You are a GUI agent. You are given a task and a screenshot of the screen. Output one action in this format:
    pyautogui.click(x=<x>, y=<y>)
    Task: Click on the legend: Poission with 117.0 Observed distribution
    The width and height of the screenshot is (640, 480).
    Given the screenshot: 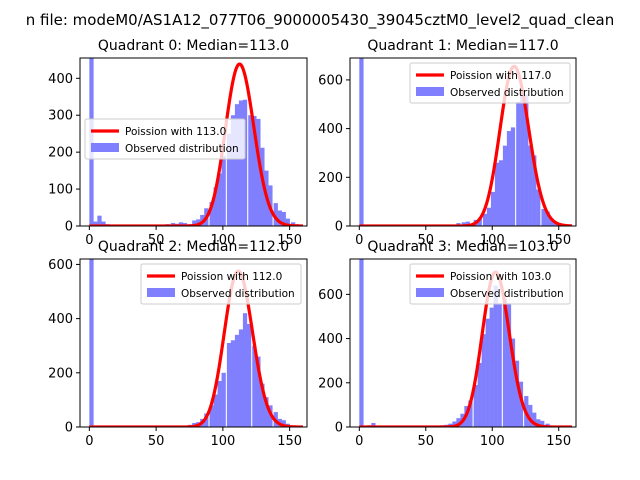 What is the action you would take?
    pyautogui.click(x=490, y=83)
    